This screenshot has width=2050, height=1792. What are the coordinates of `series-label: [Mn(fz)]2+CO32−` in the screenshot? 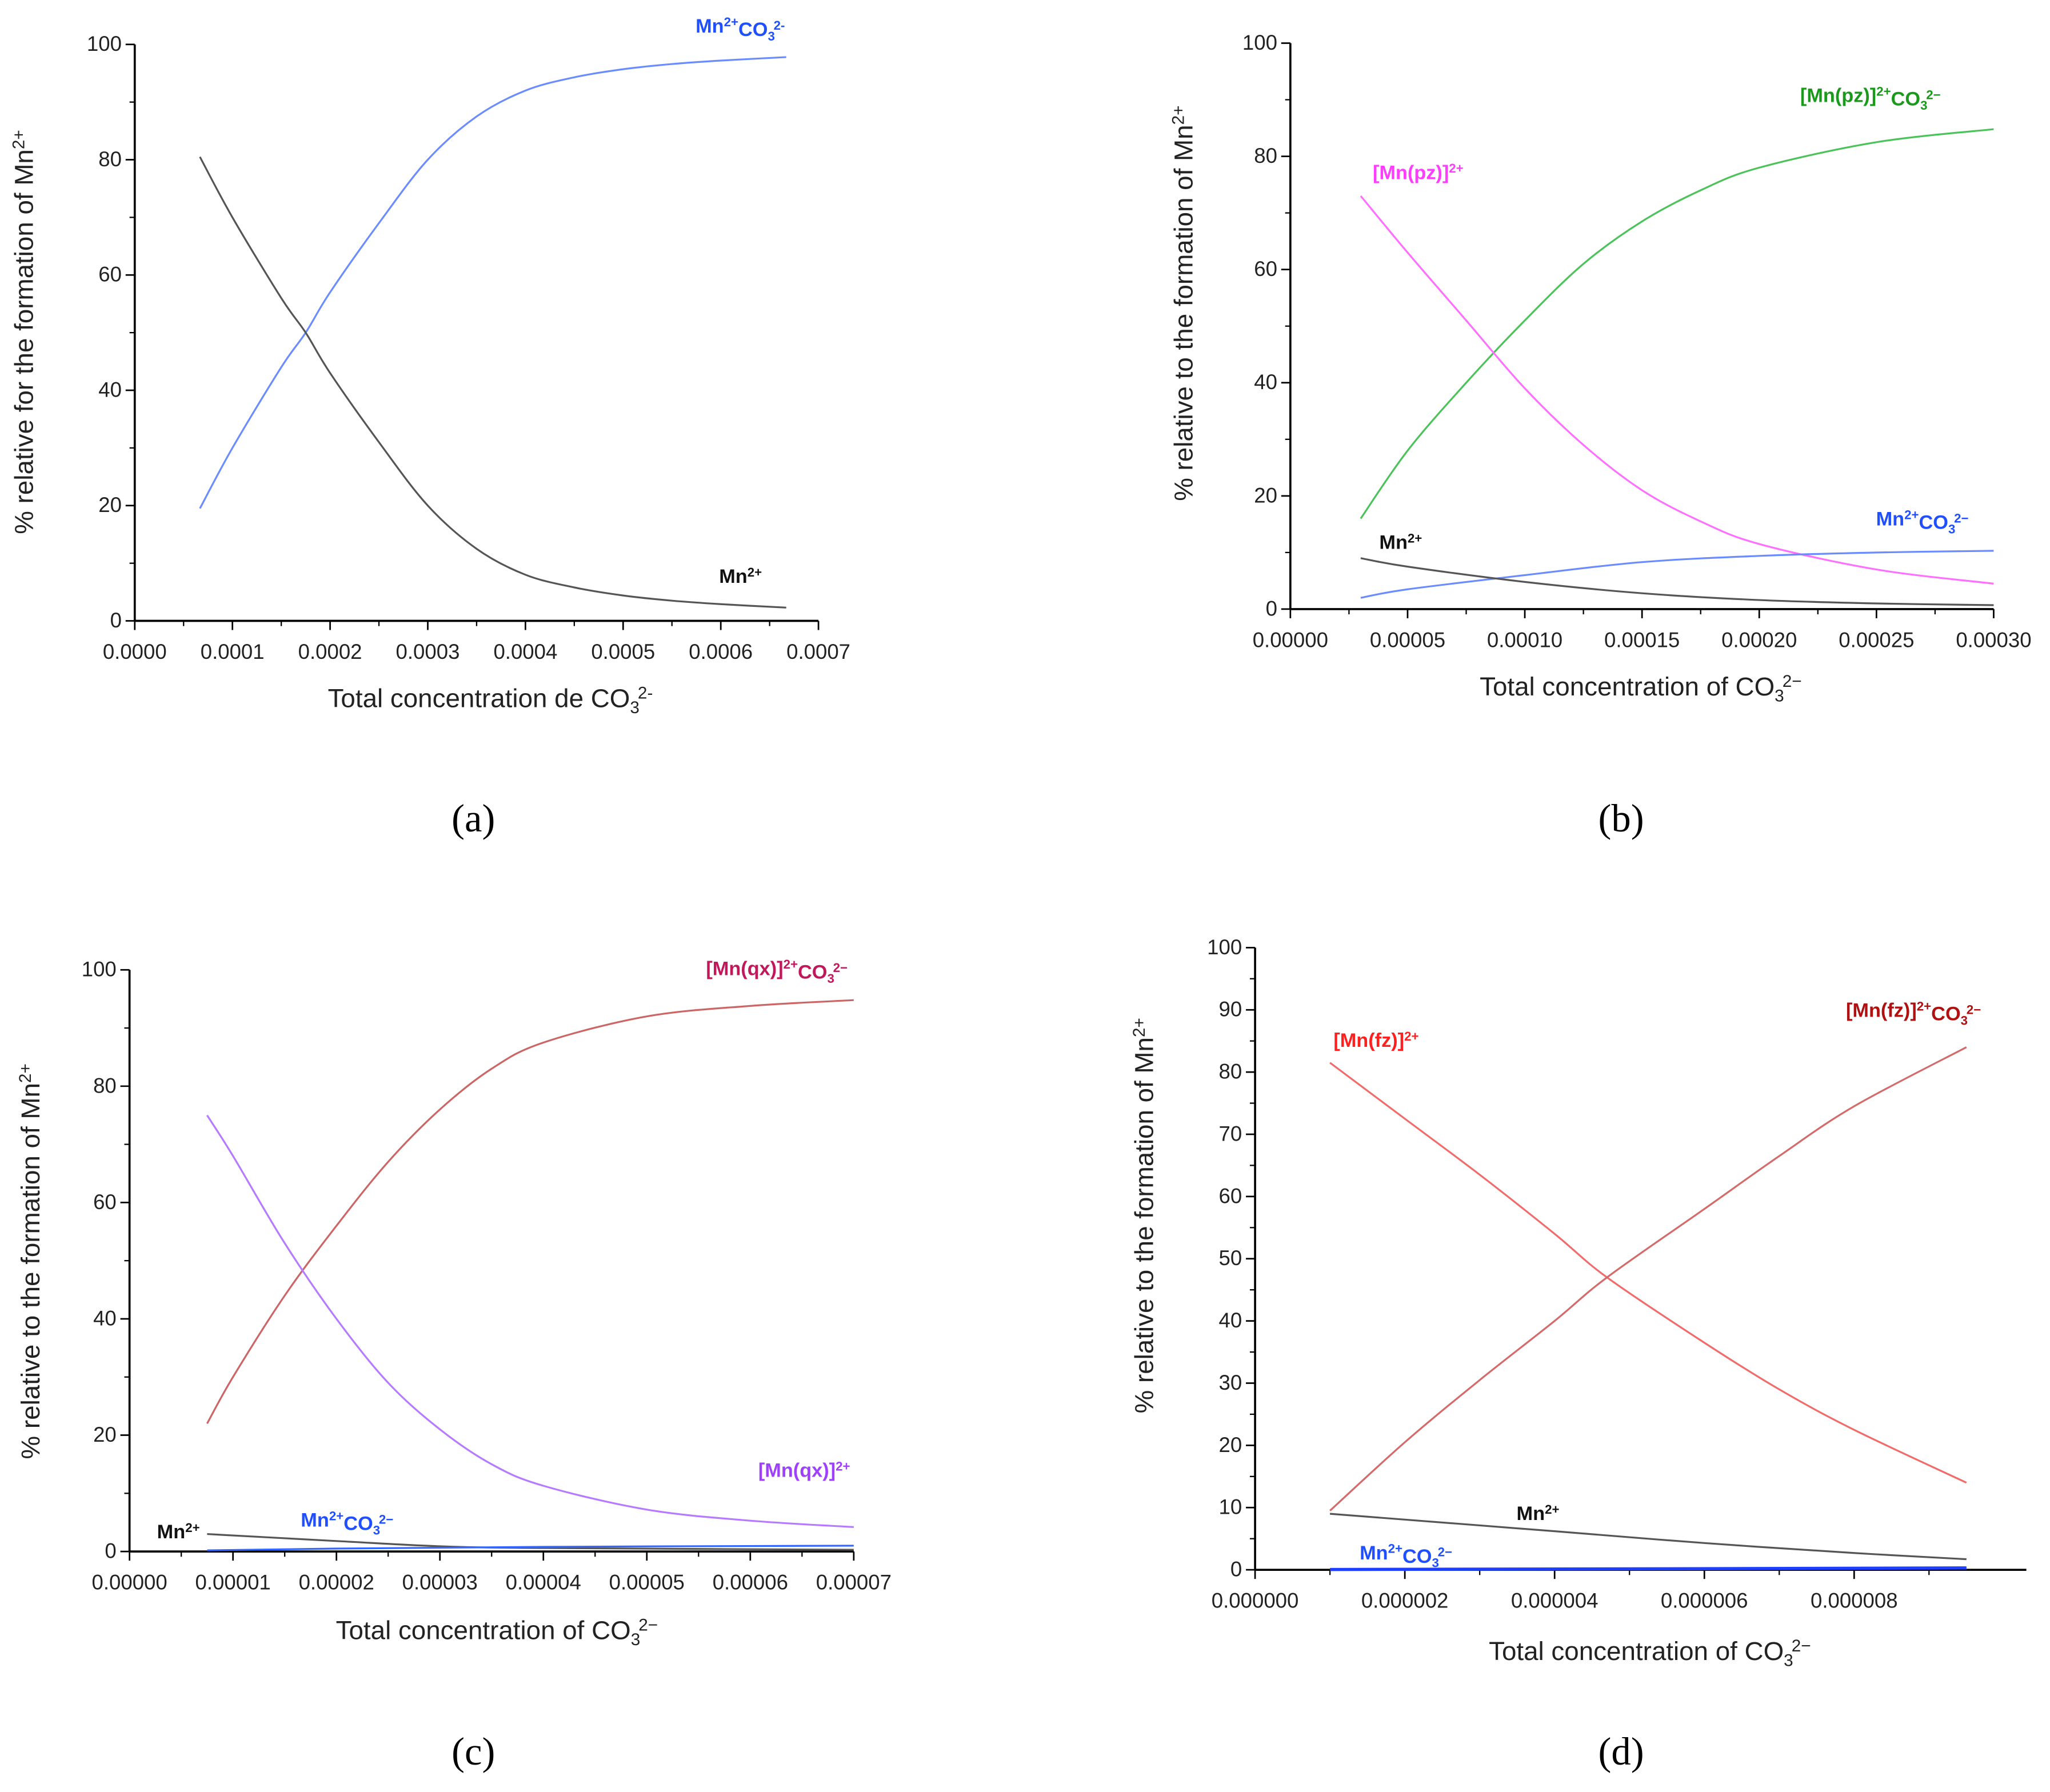 It's located at (1913, 1013).